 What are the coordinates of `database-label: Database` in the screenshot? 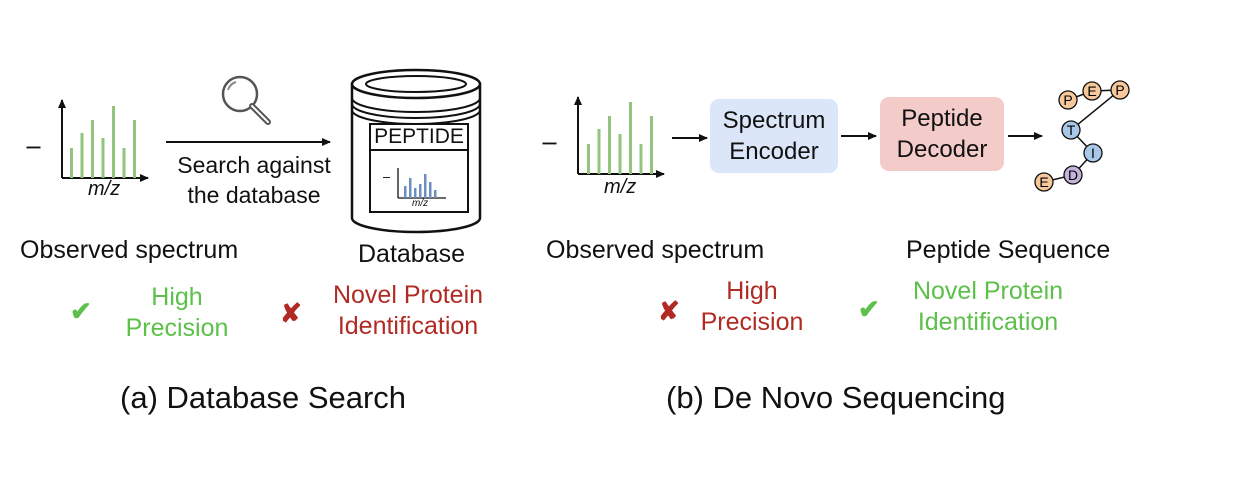 It's located at (412, 254).